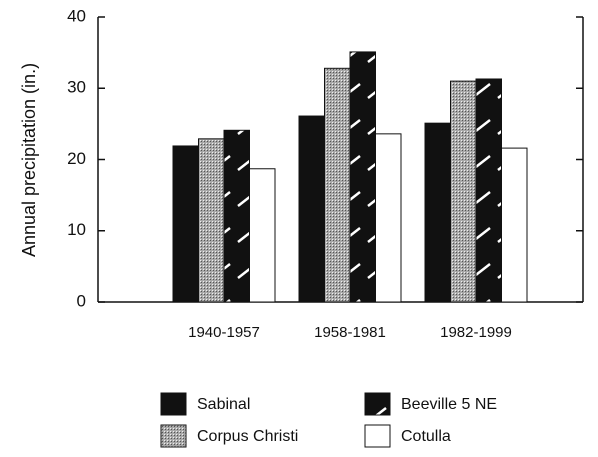 This screenshot has width=598, height=457. Describe the element at coordinates (223, 404) in the screenshot. I see `legend-label: Sabinal` at that location.